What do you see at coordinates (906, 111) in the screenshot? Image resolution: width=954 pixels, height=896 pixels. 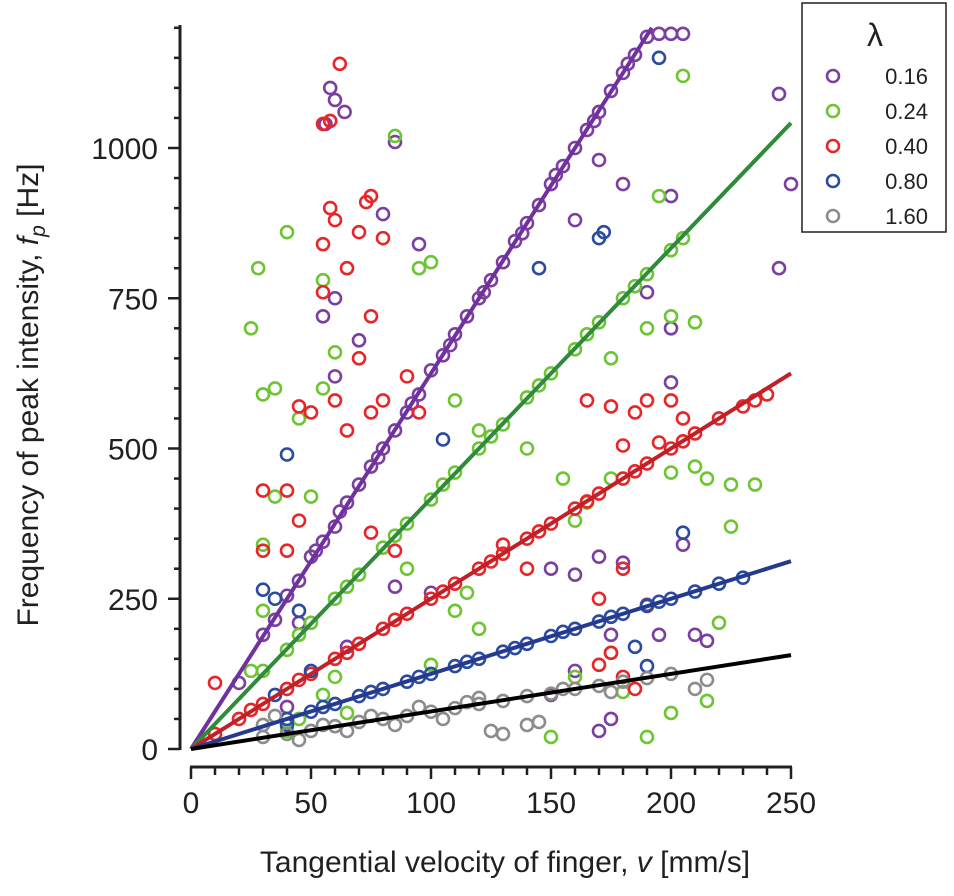 I see `legend-label: 0.24` at bounding box center [906, 111].